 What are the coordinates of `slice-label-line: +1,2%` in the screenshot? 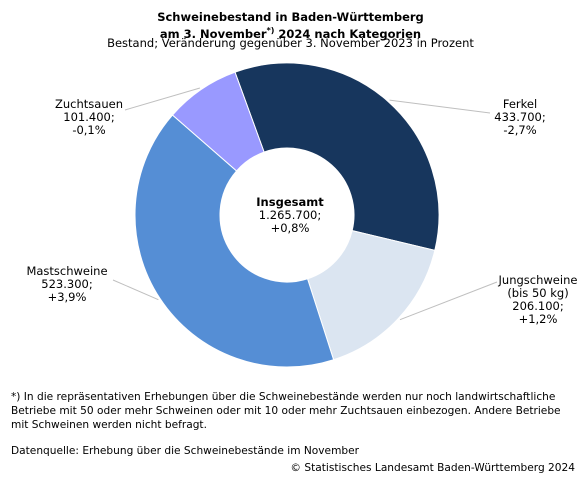 It's located at (538, 319).